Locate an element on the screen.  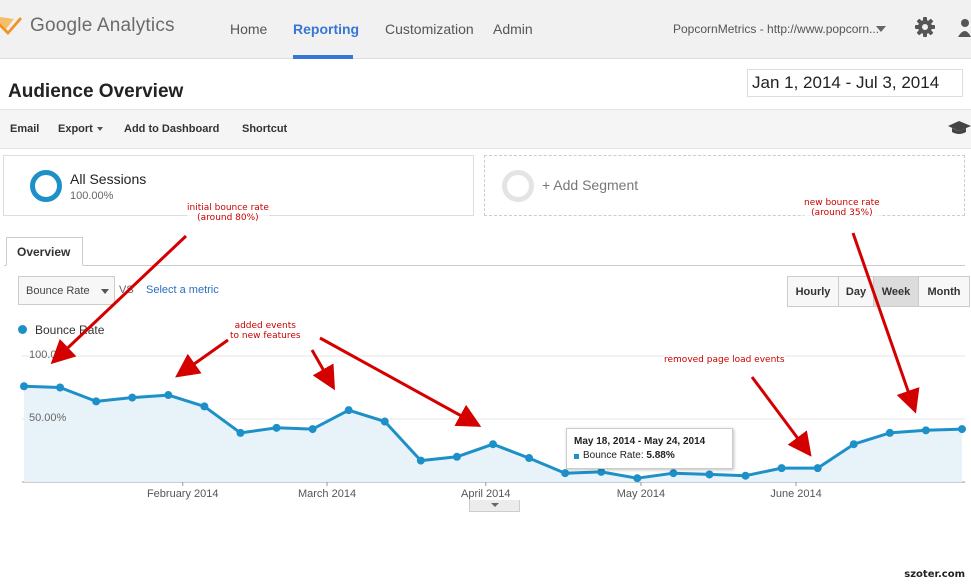
x-tick-label: April 2014 is located at coordinates (486, 494).